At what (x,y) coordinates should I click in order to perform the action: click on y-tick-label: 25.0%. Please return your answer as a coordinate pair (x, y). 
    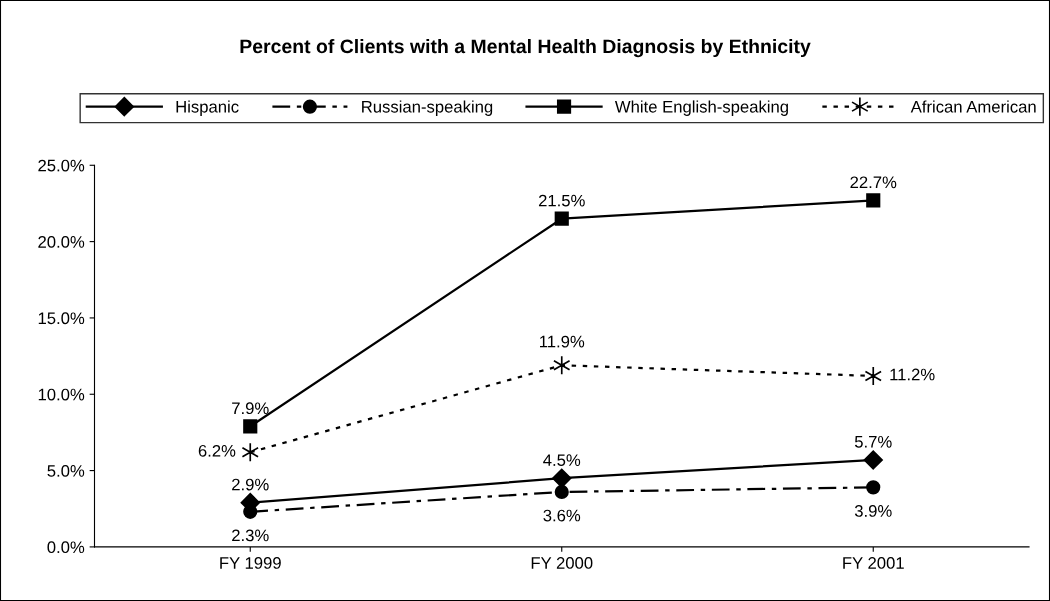
    Looking at the image, I should click on (61, 165).